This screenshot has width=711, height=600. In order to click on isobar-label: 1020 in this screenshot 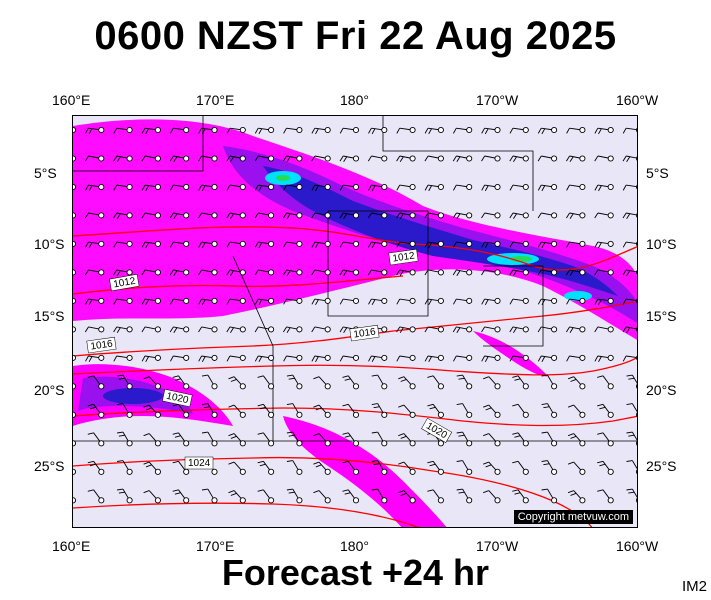, I will do `click(177, 398)`.